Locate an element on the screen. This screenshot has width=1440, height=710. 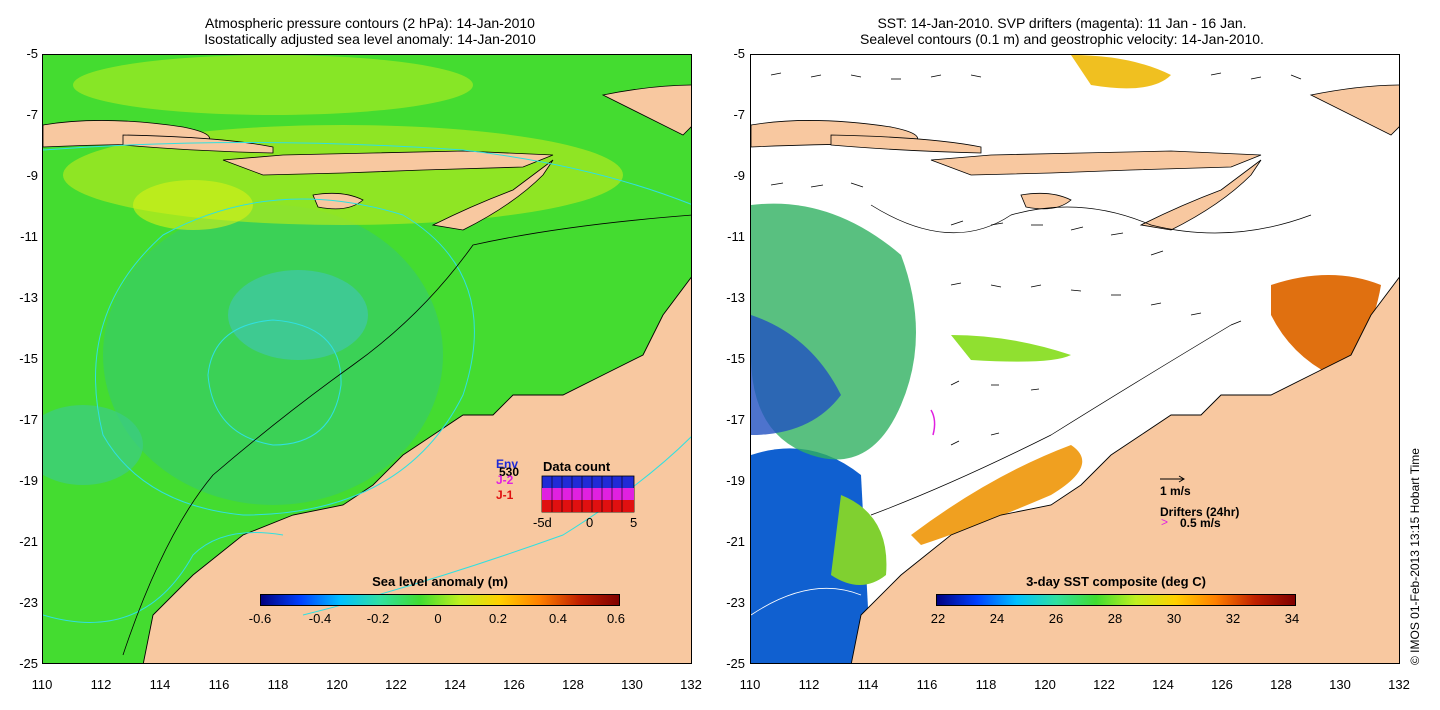
left-lat-label: -13 is located at coordinates (28, 297).